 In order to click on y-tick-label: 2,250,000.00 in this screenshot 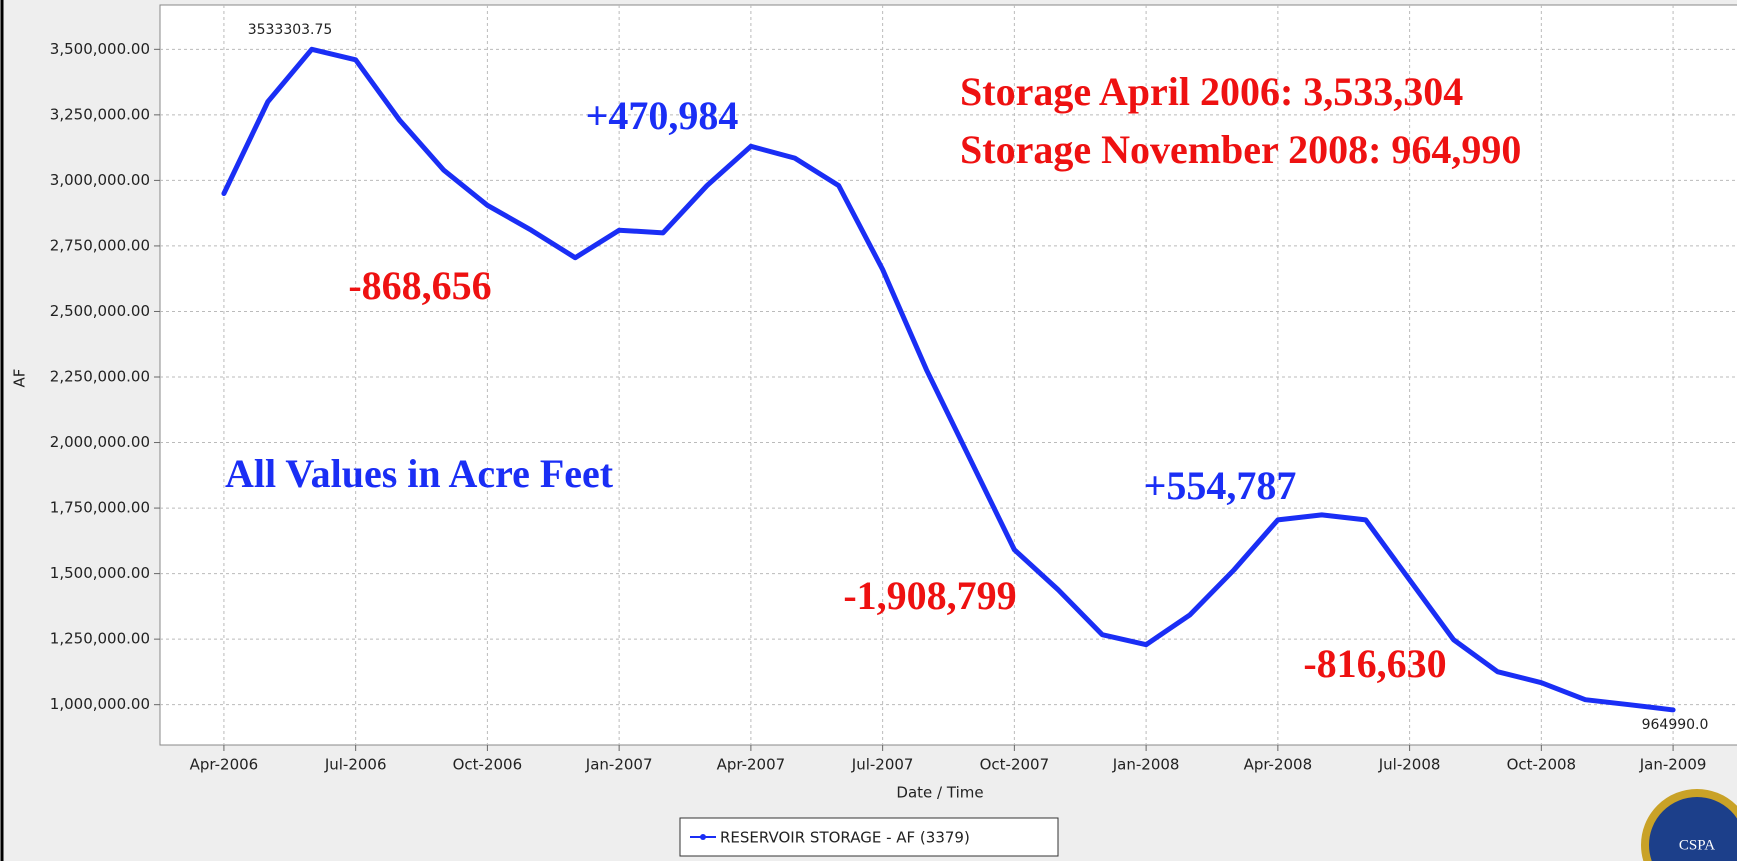, I will do `click(100, 377)`.